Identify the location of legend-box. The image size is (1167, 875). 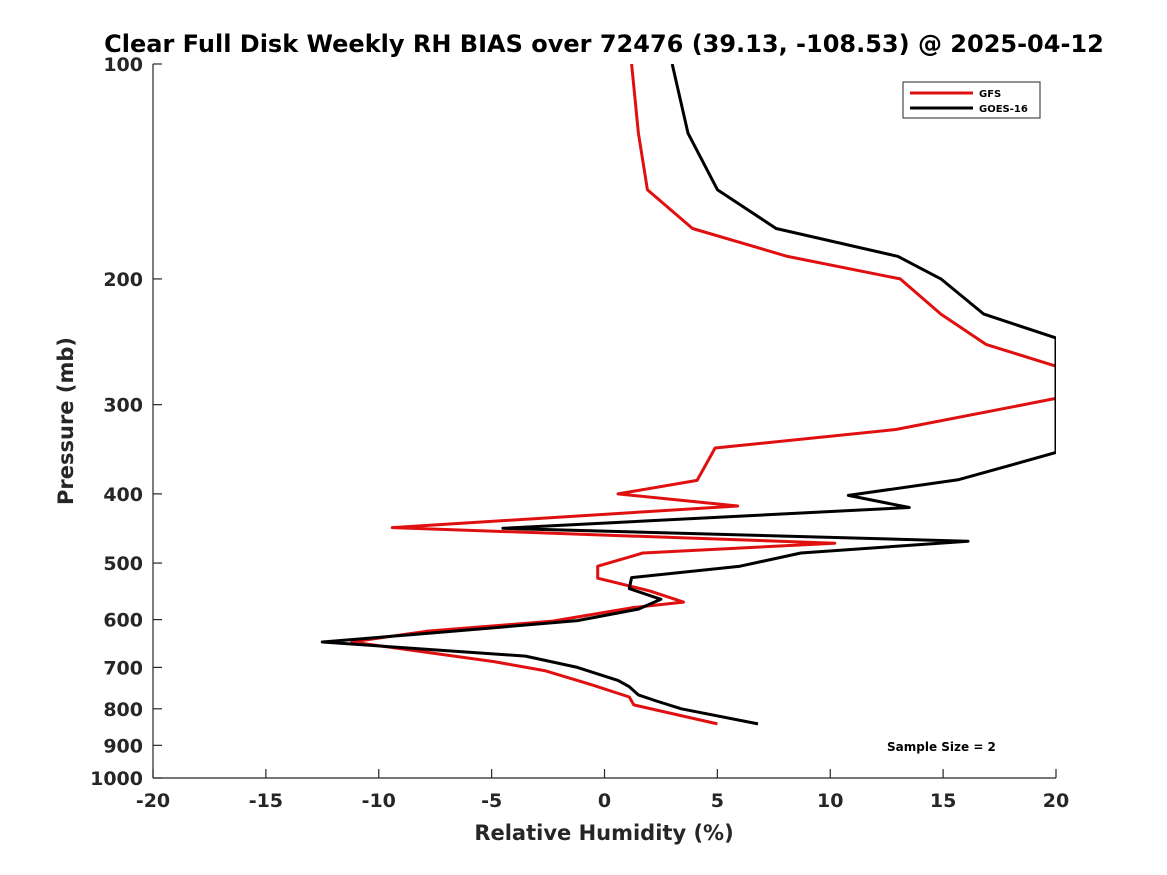
(971, 100).